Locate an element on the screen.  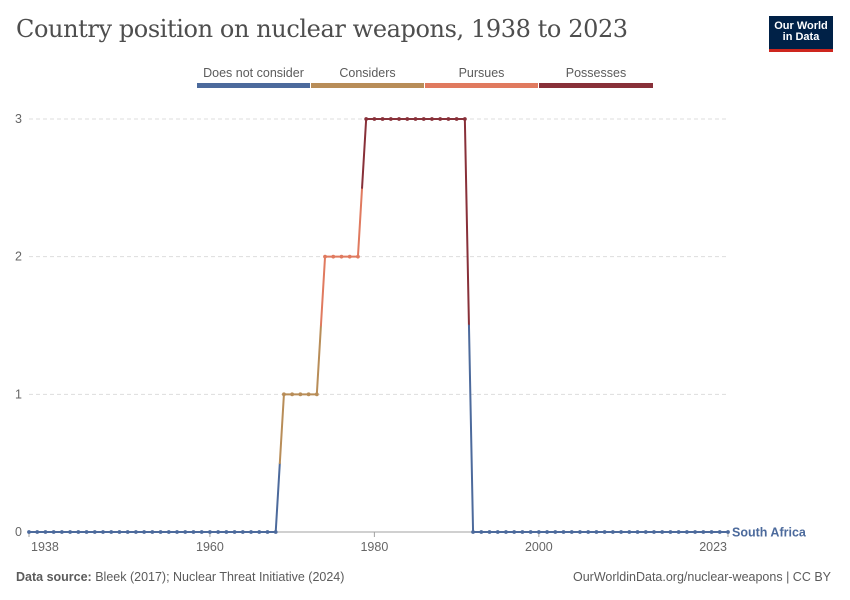
legend-item-considers: Considers is located at coordinates (367, 77).